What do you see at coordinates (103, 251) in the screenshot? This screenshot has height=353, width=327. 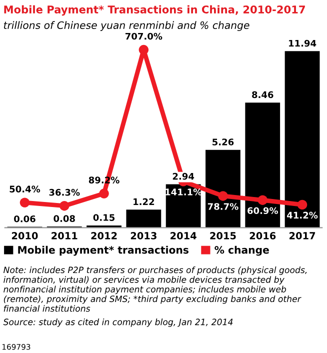 I see `legend-label: Mobile payment* transactions` at bounding box center [103, 251].